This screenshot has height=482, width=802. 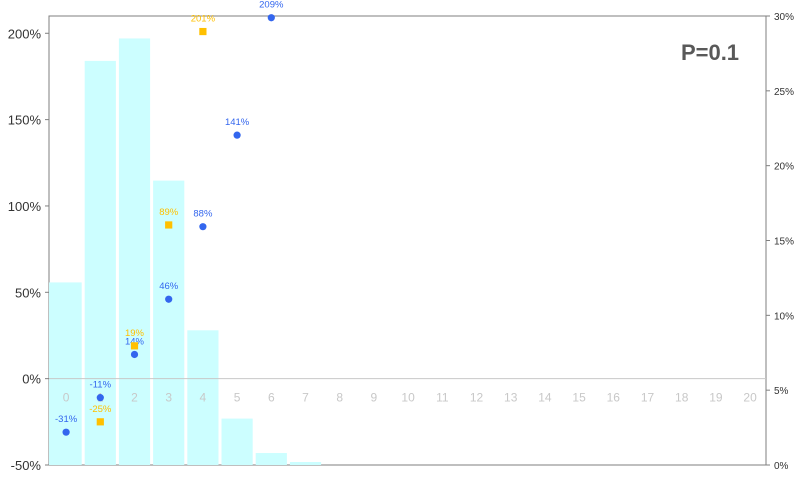 I want to click on category-label: 19, so click(x=716, y=398).